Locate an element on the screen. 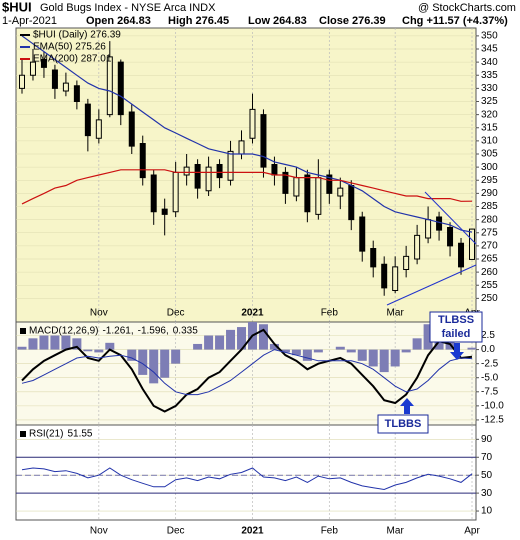 This screenshot has width=520, height=540. legend-label: -1.261, is located at coordinates (117, 331).